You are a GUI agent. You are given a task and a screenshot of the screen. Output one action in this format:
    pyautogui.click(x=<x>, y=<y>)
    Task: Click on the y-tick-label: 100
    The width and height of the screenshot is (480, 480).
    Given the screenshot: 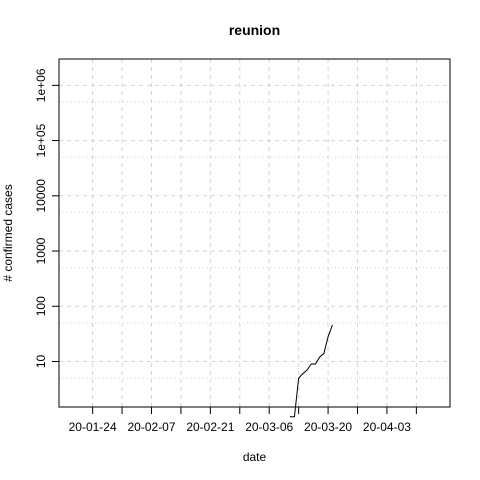 What is the action you would take?
    pyautogui.click(x=41, y=306)
    